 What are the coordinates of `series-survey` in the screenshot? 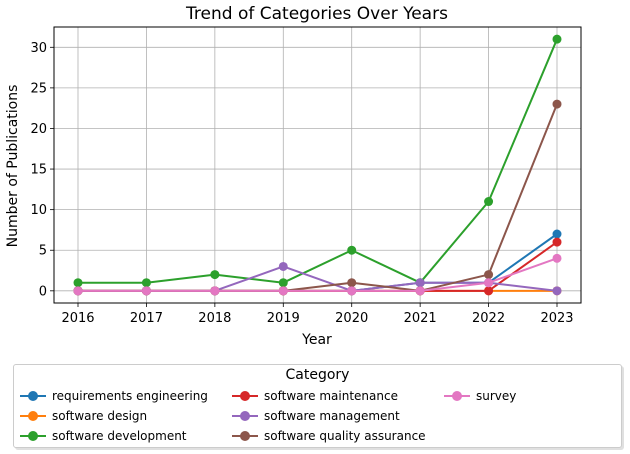 It's located at (317, 274).